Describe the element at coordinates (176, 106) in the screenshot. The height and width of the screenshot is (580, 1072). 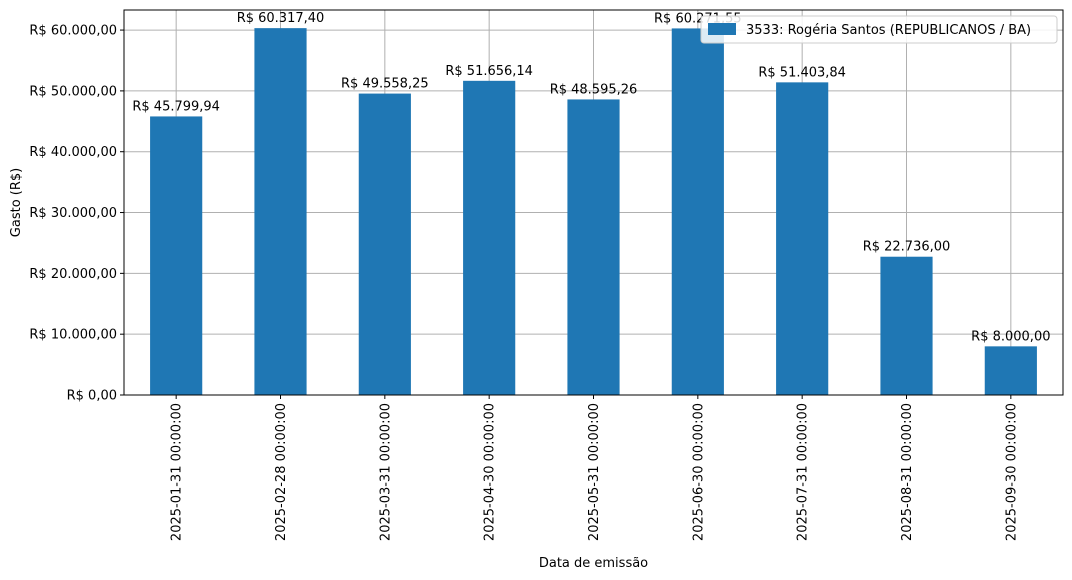
I see `bar-value-label: R$ 45.799,94` at that location.